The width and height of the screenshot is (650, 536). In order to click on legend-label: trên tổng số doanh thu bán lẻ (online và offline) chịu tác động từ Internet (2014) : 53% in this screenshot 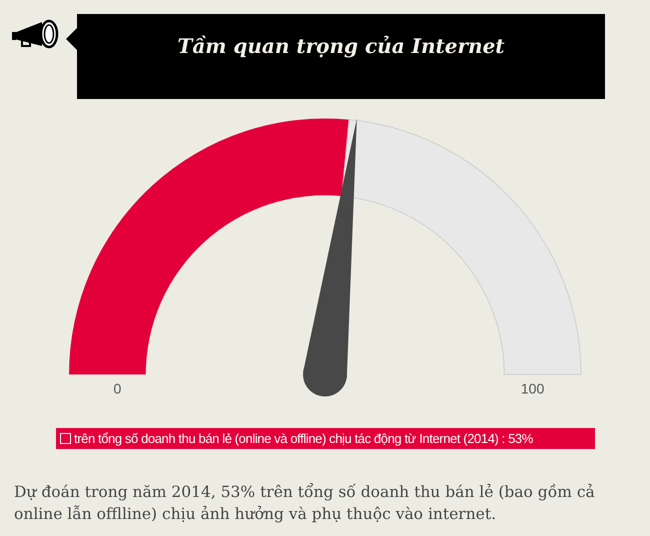, I will do `click(303, 439)`.